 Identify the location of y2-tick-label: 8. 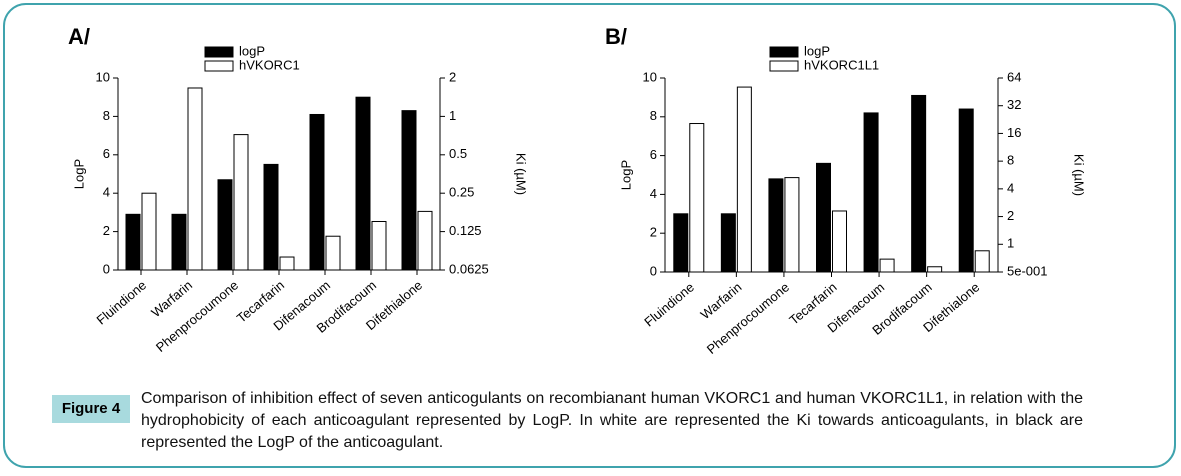
(1010, 160).